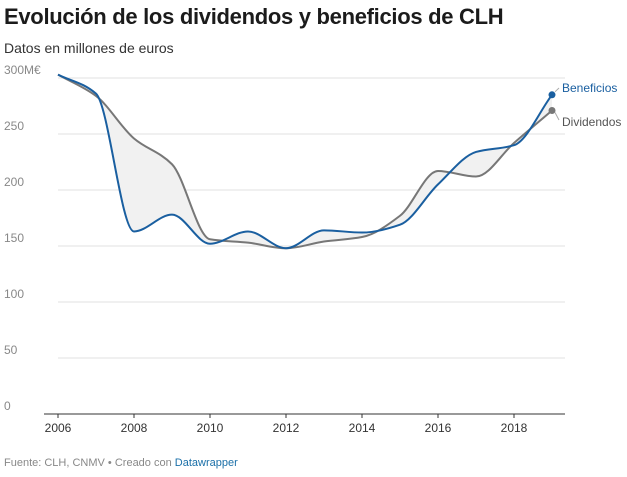  What do you see at coordinates (514, 428) in the screenshot?
I see `x-tick-label: 2018` at bounding box center [514, 428].